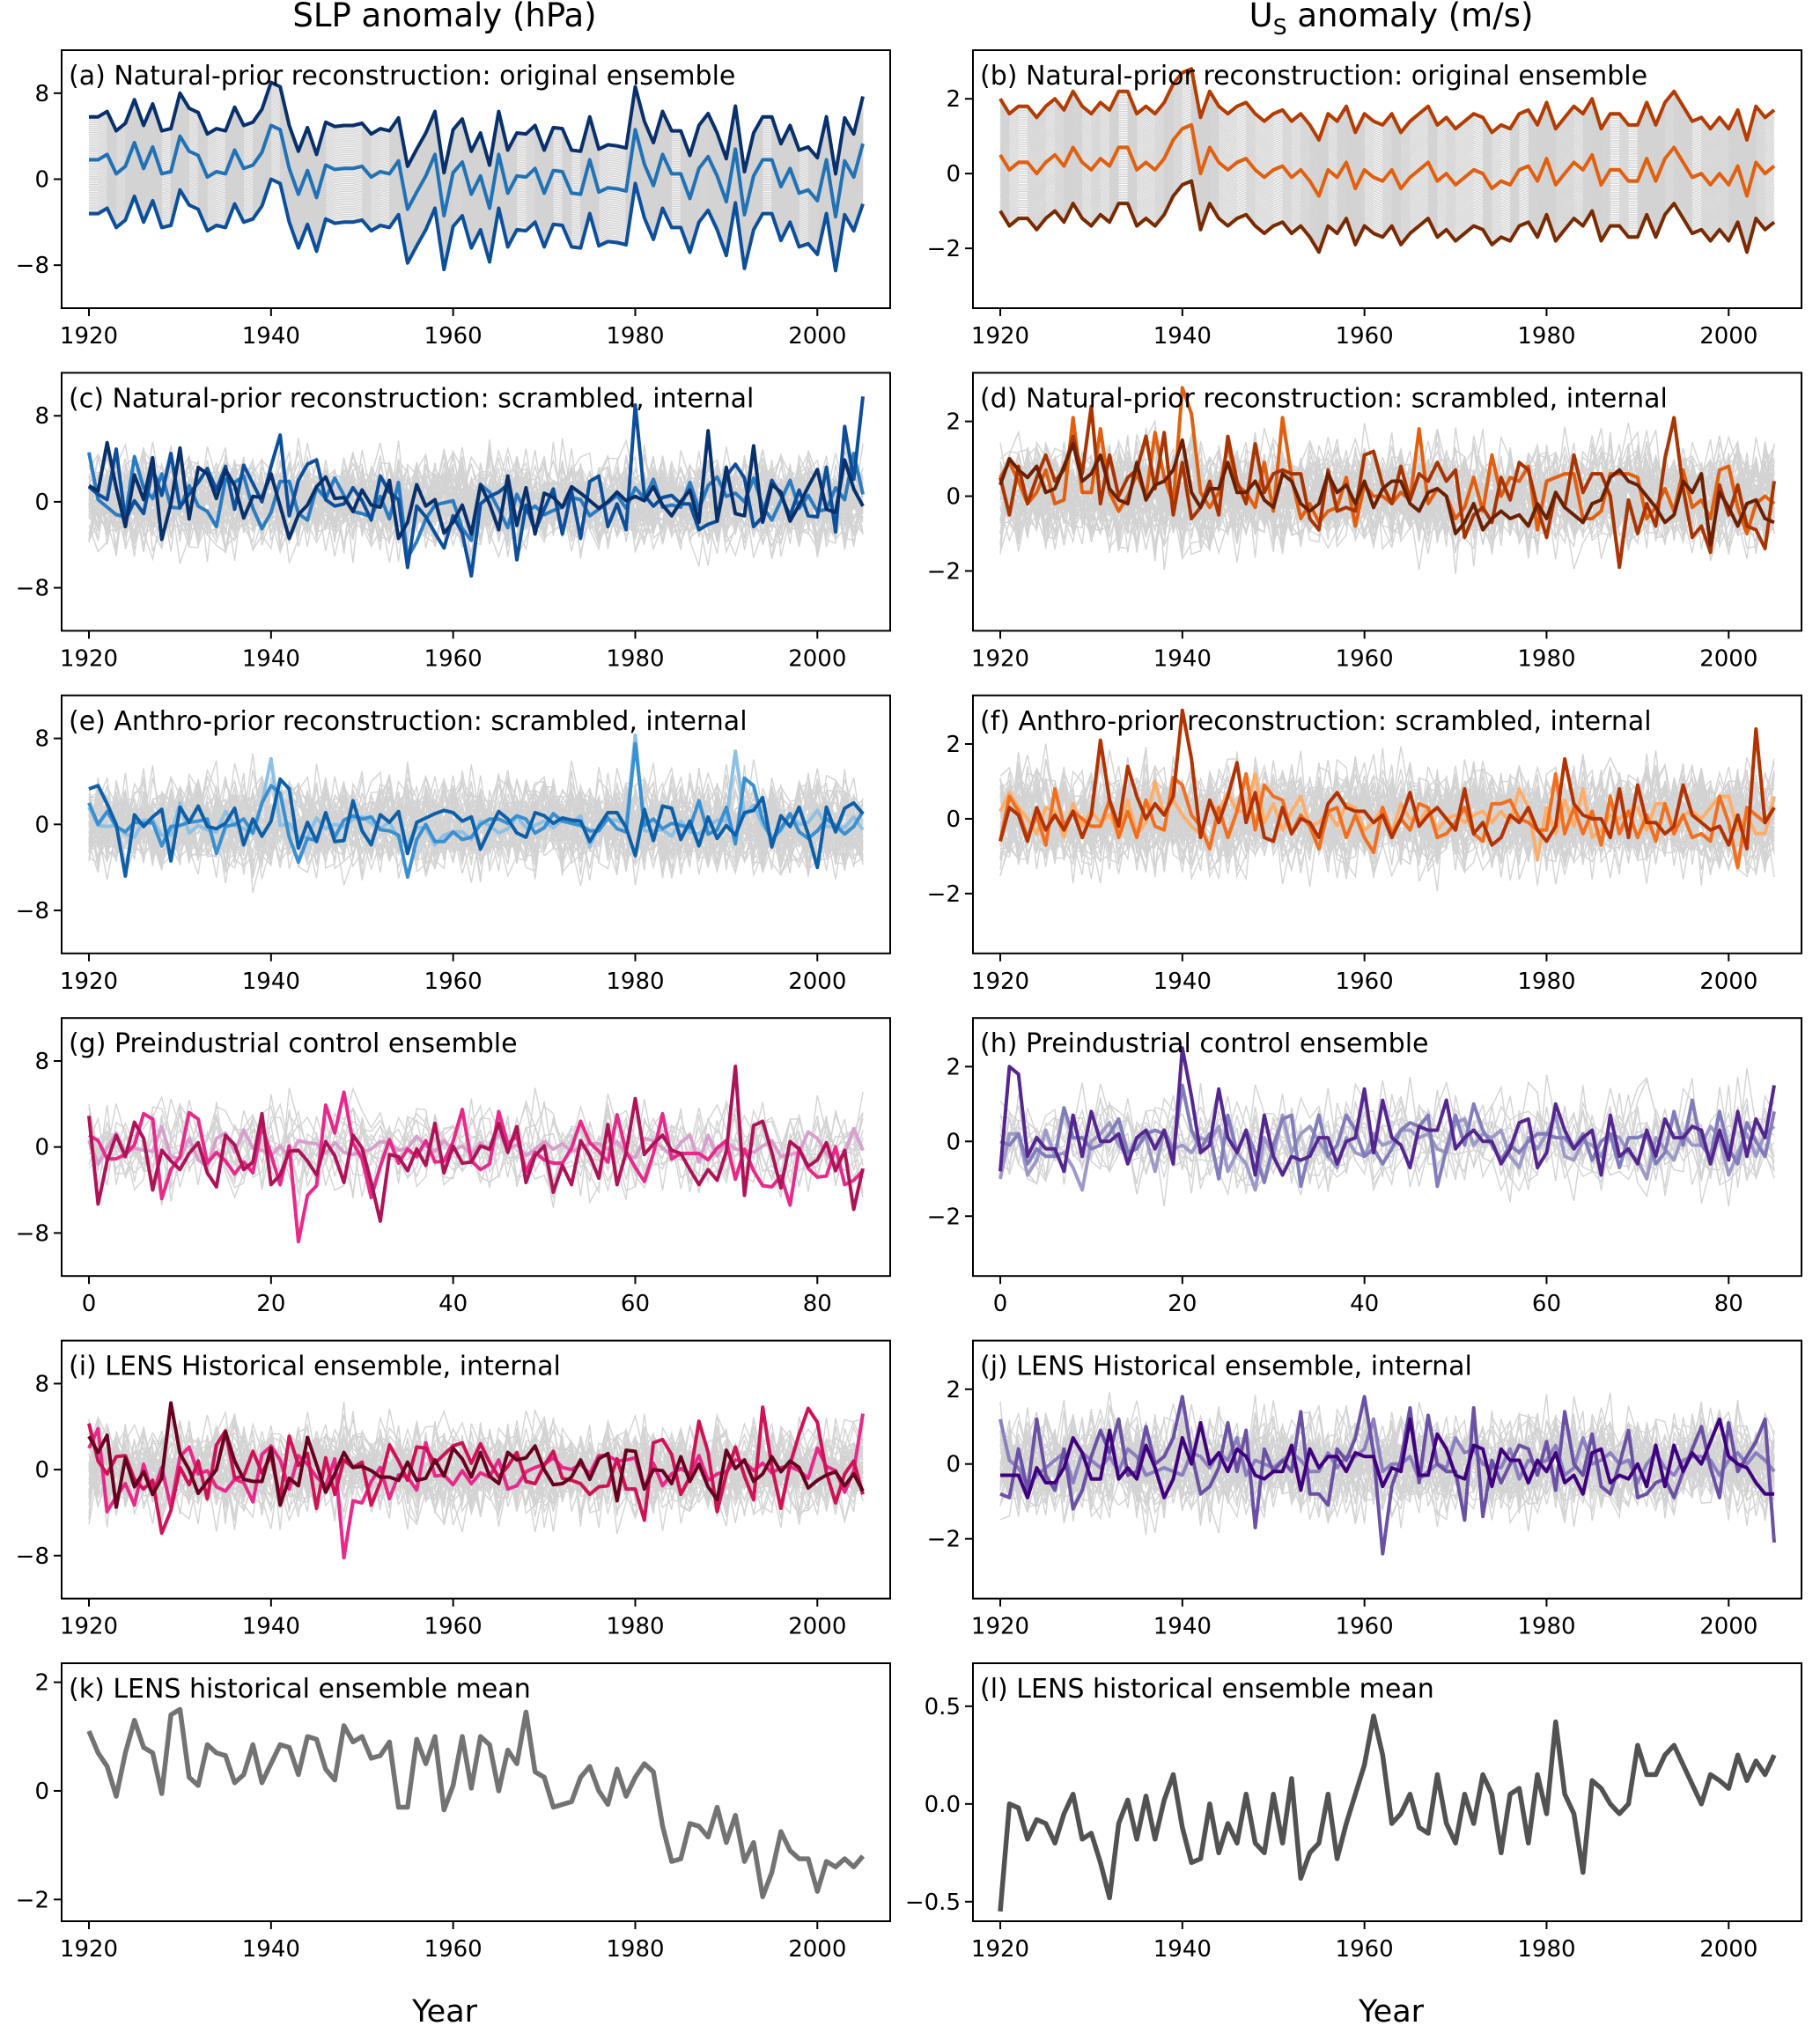 This screenshot has width=1820, height=2026. Describe the element at coordinates (1391, 2010) in the screenshot. I see `x-axis-label-right: Year` at that location.